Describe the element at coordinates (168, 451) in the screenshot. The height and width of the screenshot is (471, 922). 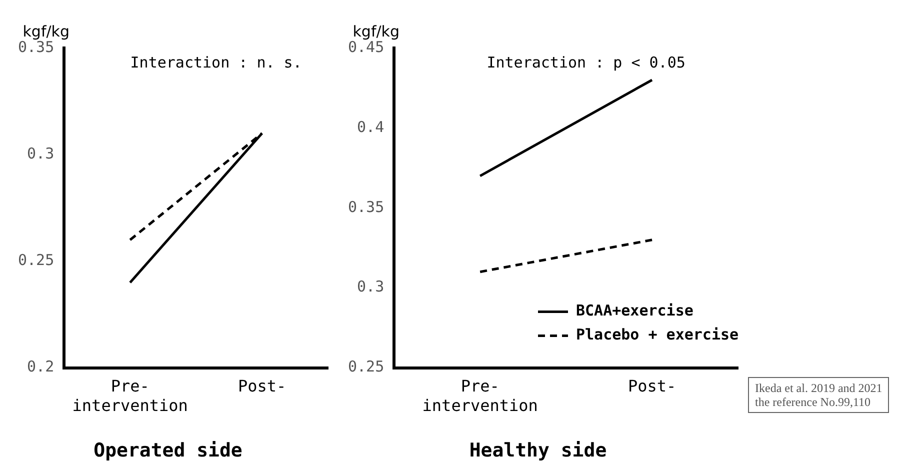
I see `text: Operated side` at that location.